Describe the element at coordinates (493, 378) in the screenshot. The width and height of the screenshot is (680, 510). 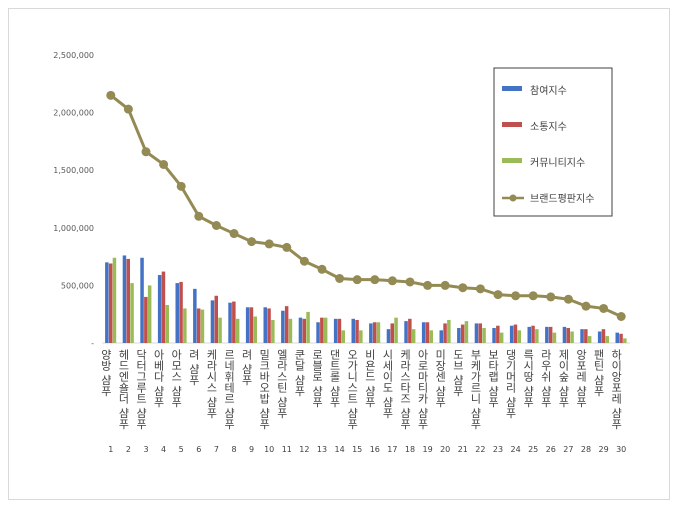
I see `x-category-label: 보타랩 샴푸` at that location.